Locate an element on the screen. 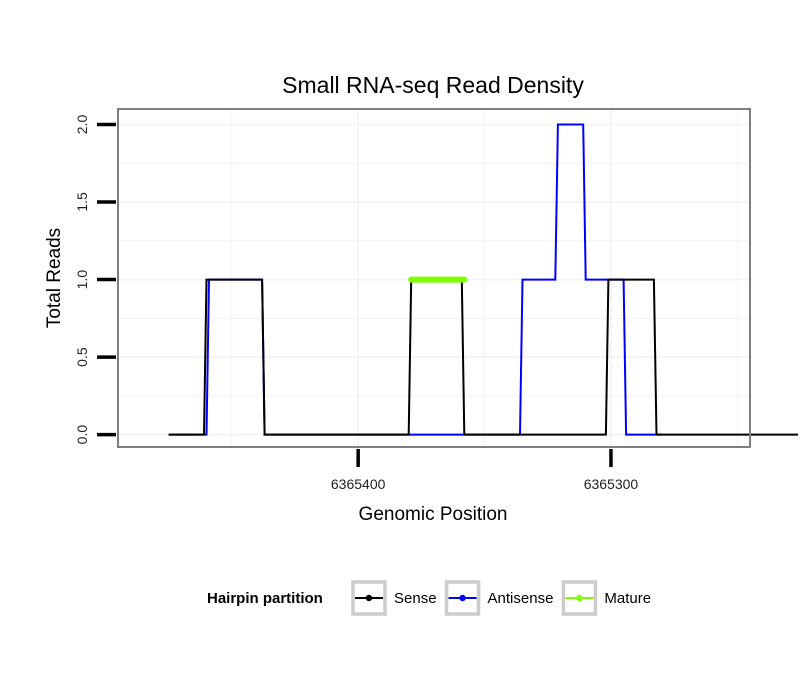  legend: Hairpin partition Sense Antisense Mature is located at coordinates (429, 598).